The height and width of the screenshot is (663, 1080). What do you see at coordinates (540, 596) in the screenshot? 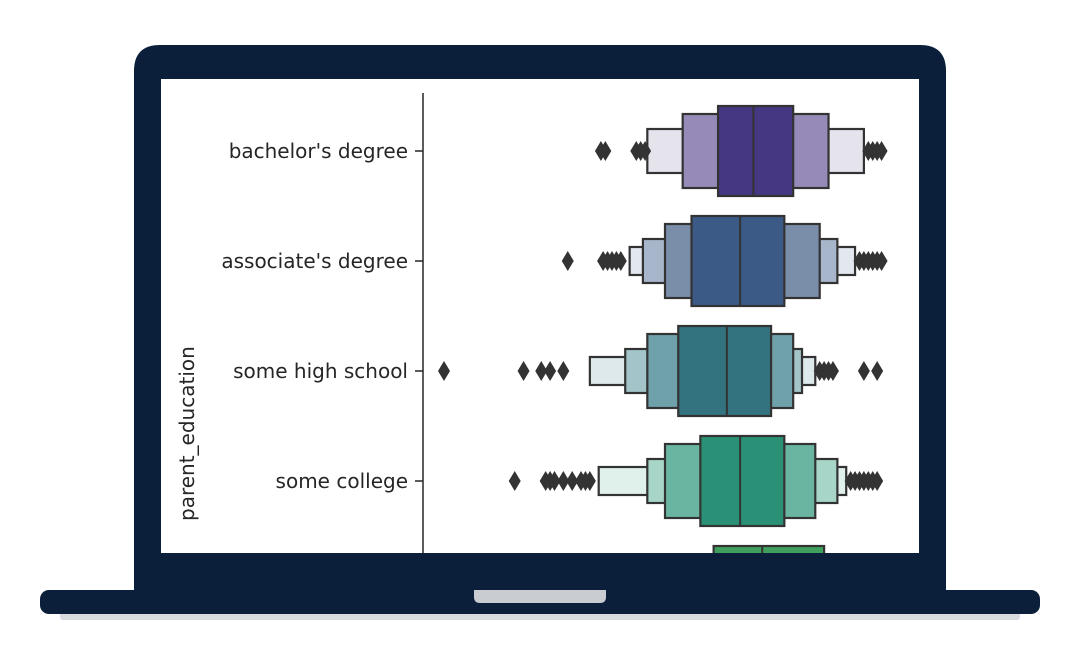
I see `laptop-notch` at bounding box center [540, 596].